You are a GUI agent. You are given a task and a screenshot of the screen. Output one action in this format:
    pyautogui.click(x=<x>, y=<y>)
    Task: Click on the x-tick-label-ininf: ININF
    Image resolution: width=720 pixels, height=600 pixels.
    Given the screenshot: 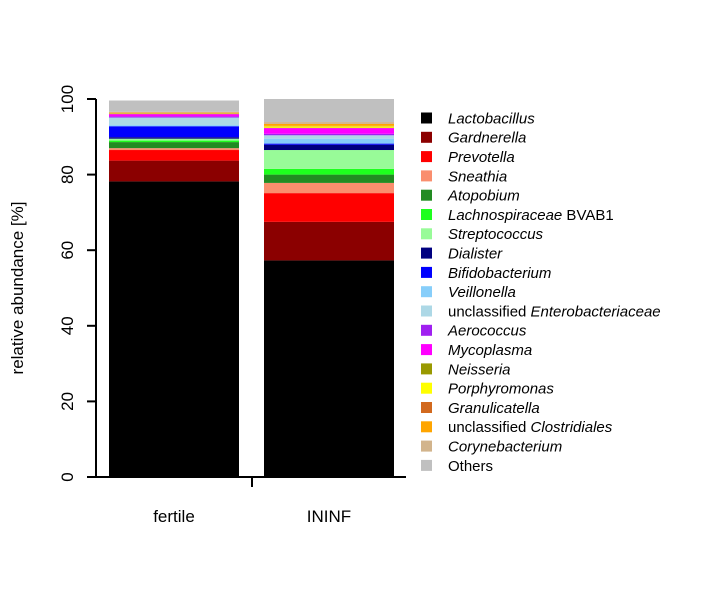 What is the action you would take?
    pyautogui.click(x=329, y=516)
    